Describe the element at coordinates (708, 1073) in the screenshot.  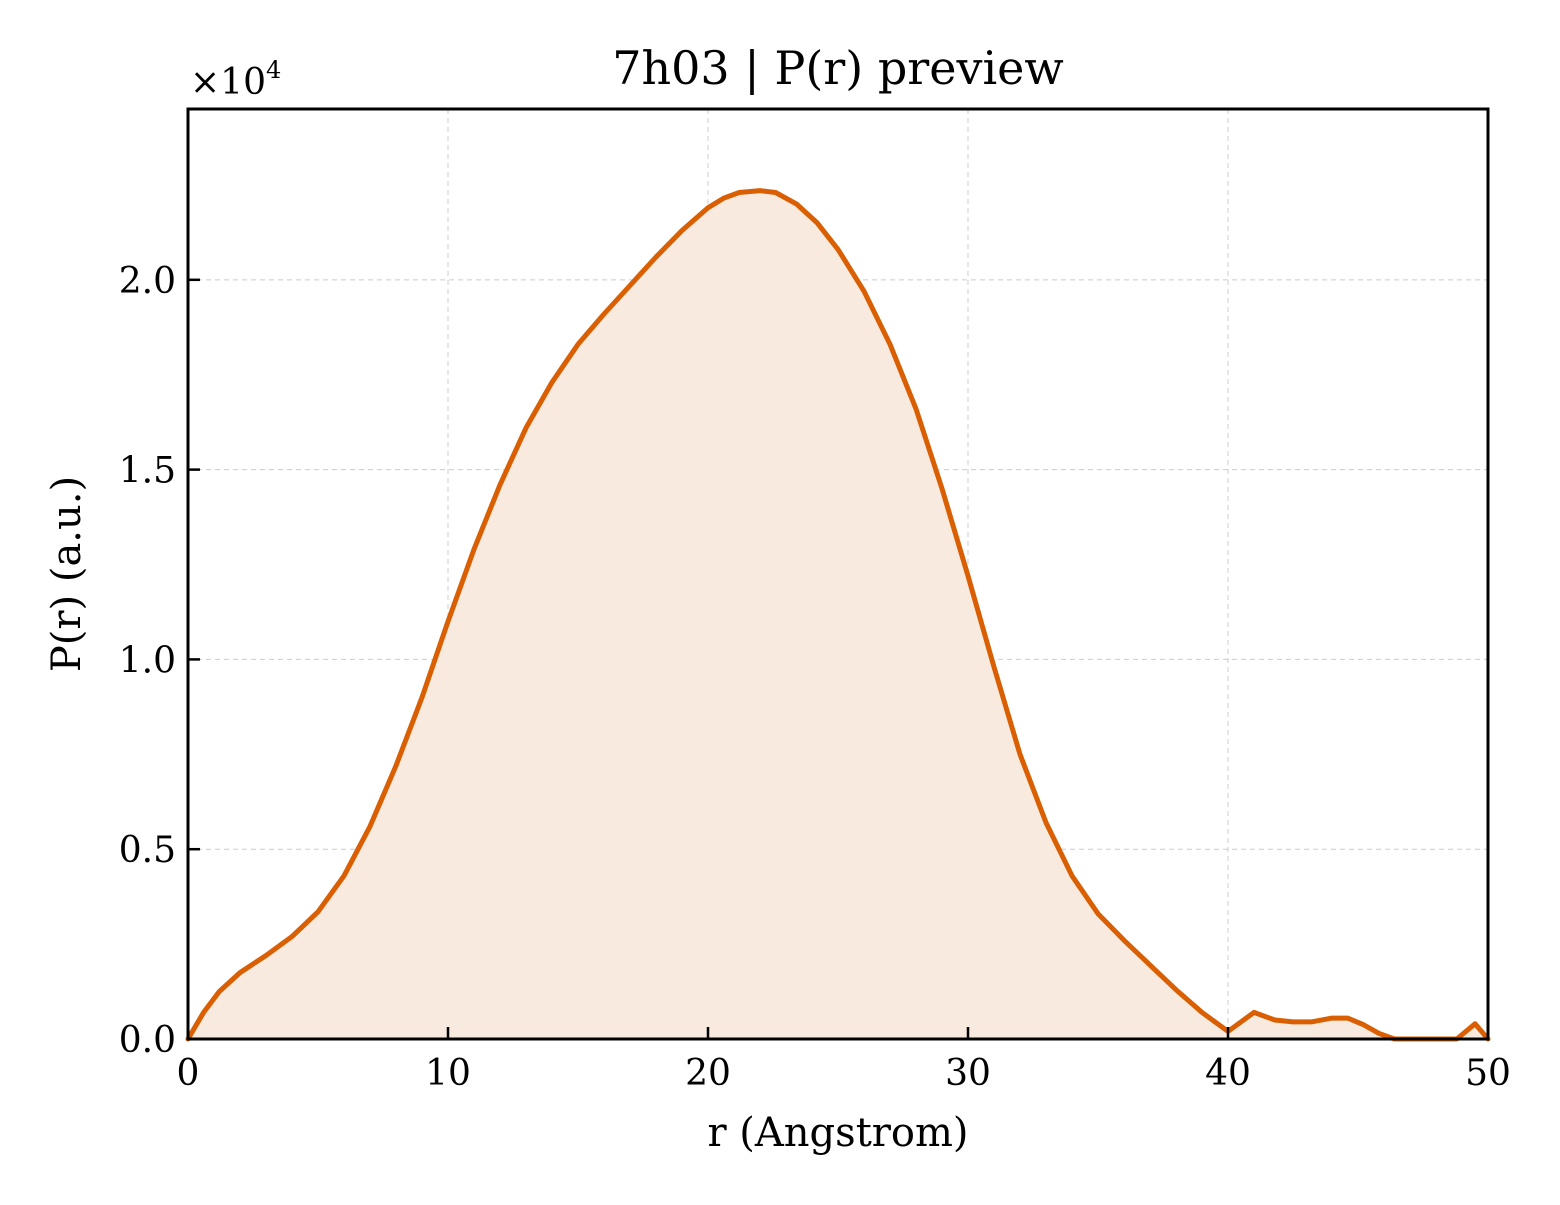
I see `x-tick-label: 20` at that location.